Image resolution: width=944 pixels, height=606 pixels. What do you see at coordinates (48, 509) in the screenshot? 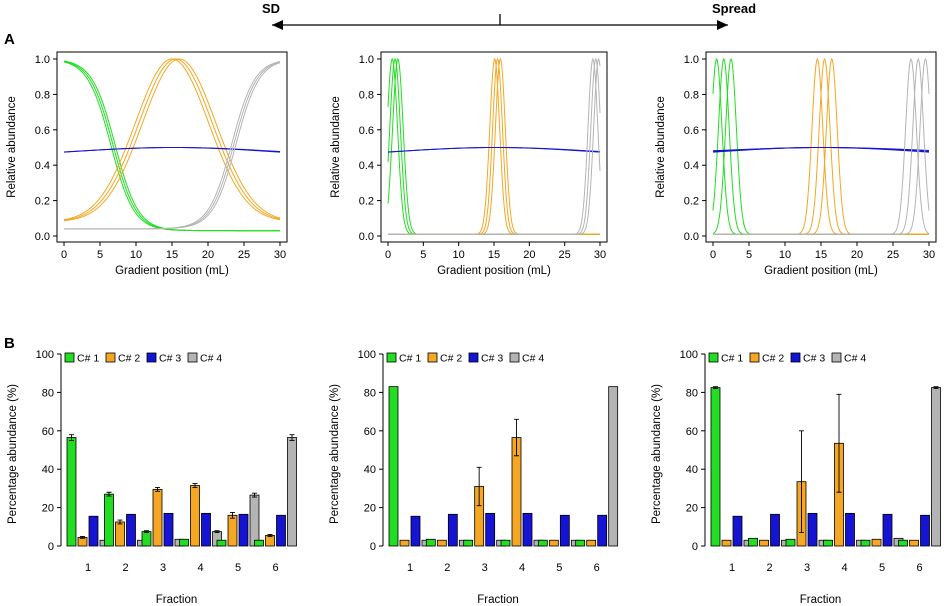
I see `y-tick-label: 20` at bounding box center [48, 509].